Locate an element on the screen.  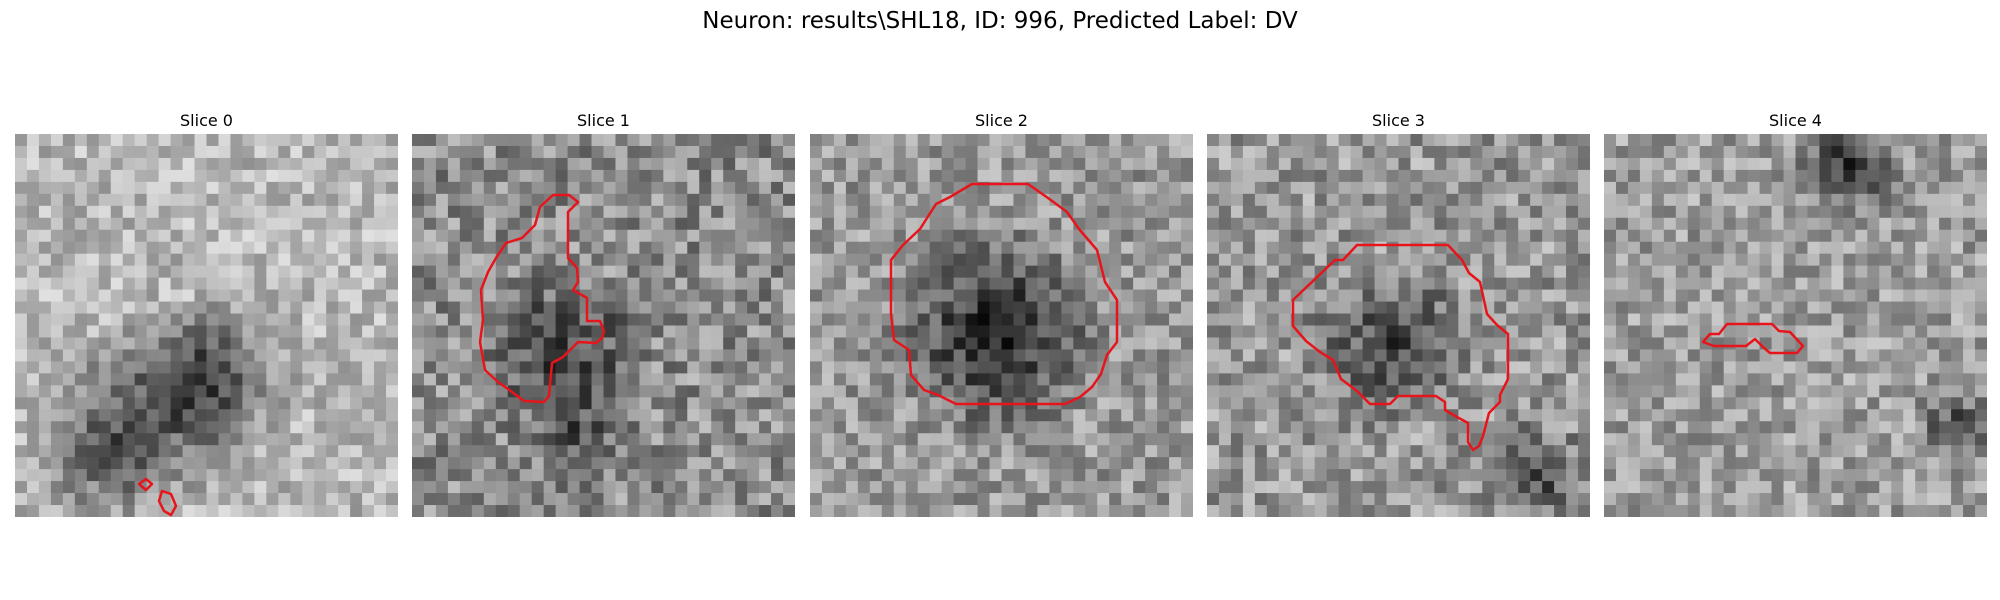
slice-title-1: Slice 1 is located at coordinates (603, 120).